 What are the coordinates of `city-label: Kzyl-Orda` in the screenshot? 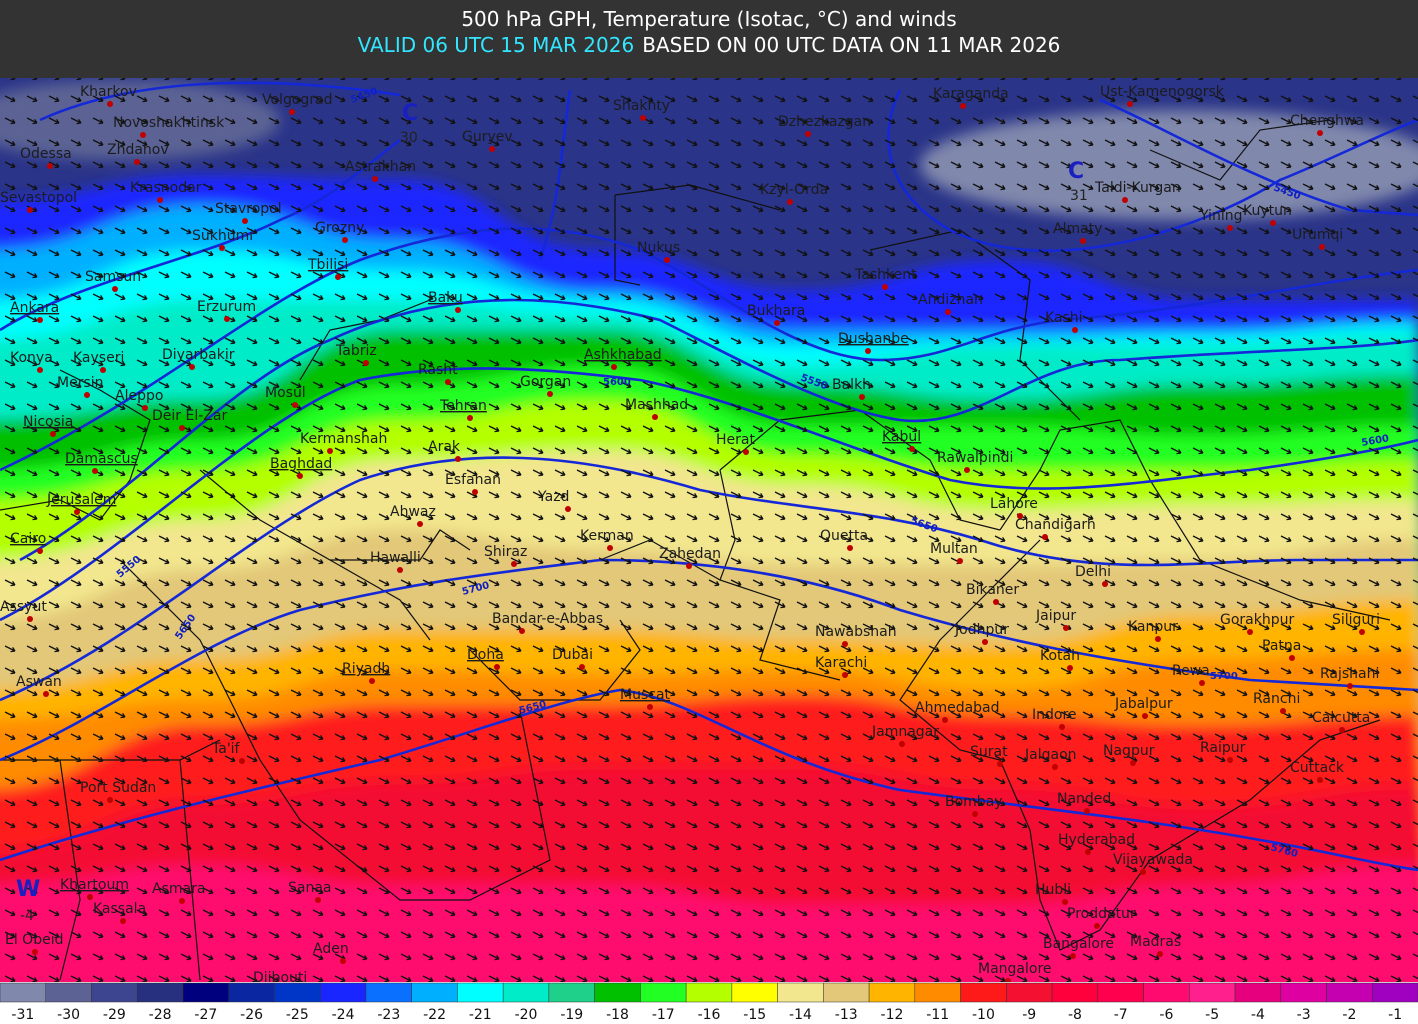 It's located at (794, 190).